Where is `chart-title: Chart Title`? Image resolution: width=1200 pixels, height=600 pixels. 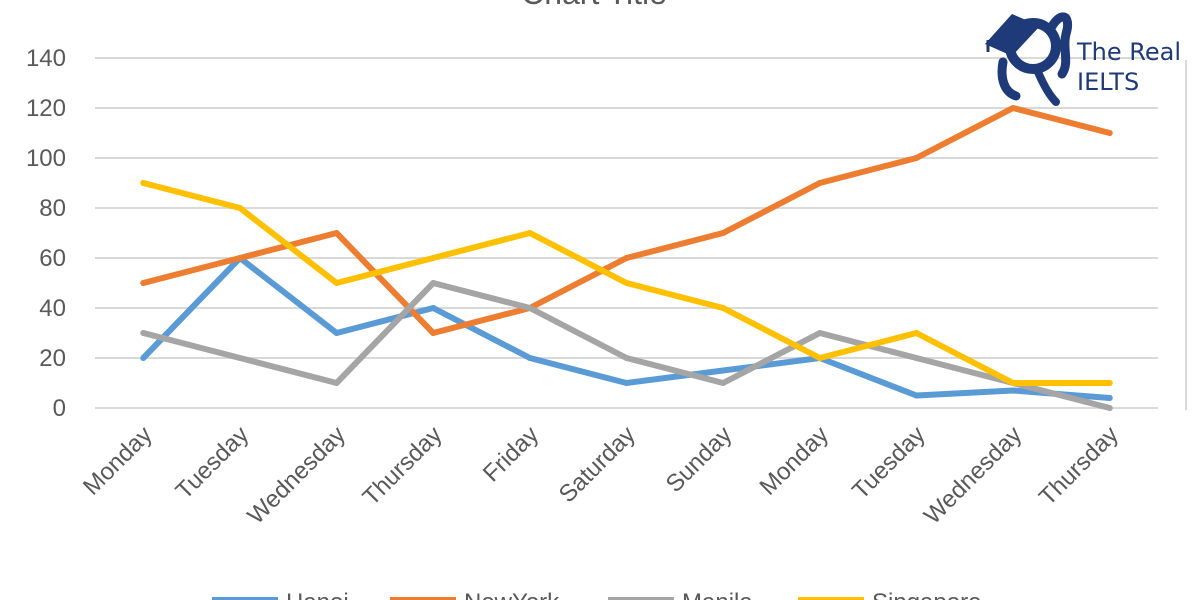
chart-title: Chart Title is located at coordinates (594, 5).